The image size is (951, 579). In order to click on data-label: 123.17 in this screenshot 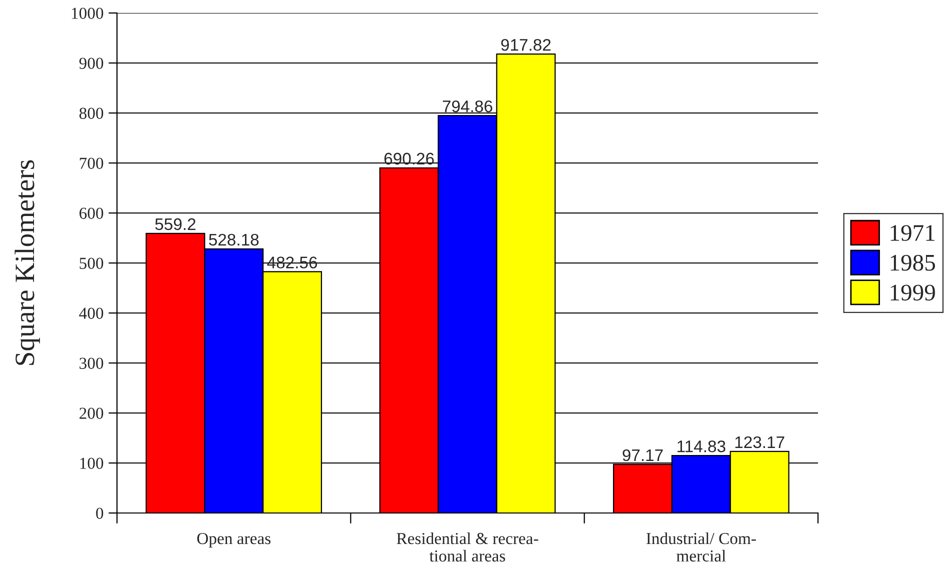, I will do `click(759, 442)`.